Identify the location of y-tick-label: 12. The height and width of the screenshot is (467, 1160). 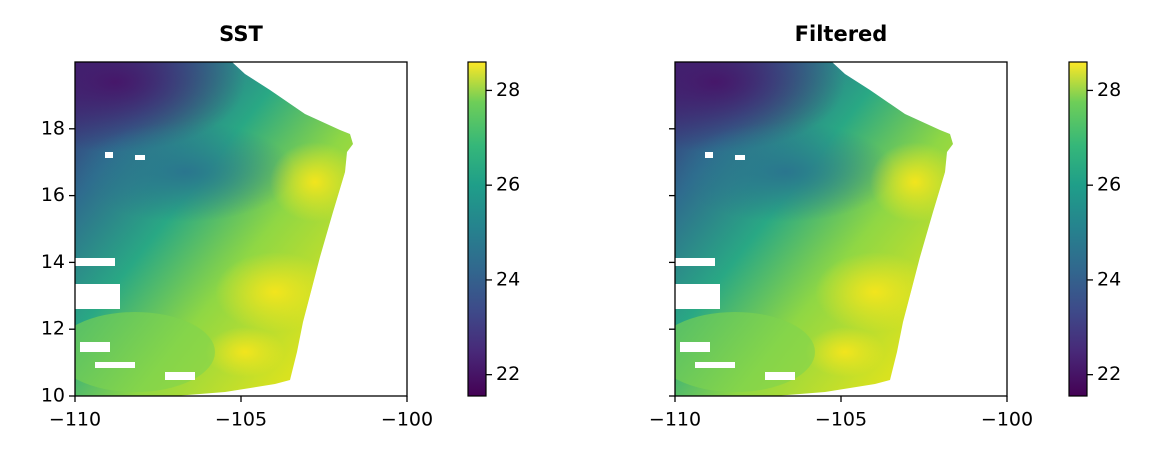
(53, 329).